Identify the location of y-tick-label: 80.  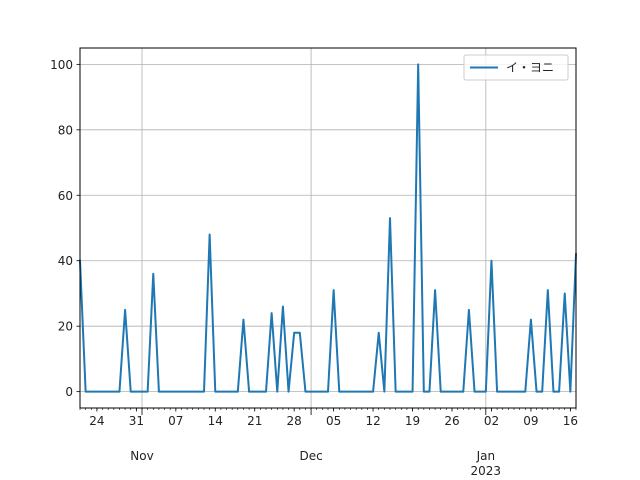
(65, 130).